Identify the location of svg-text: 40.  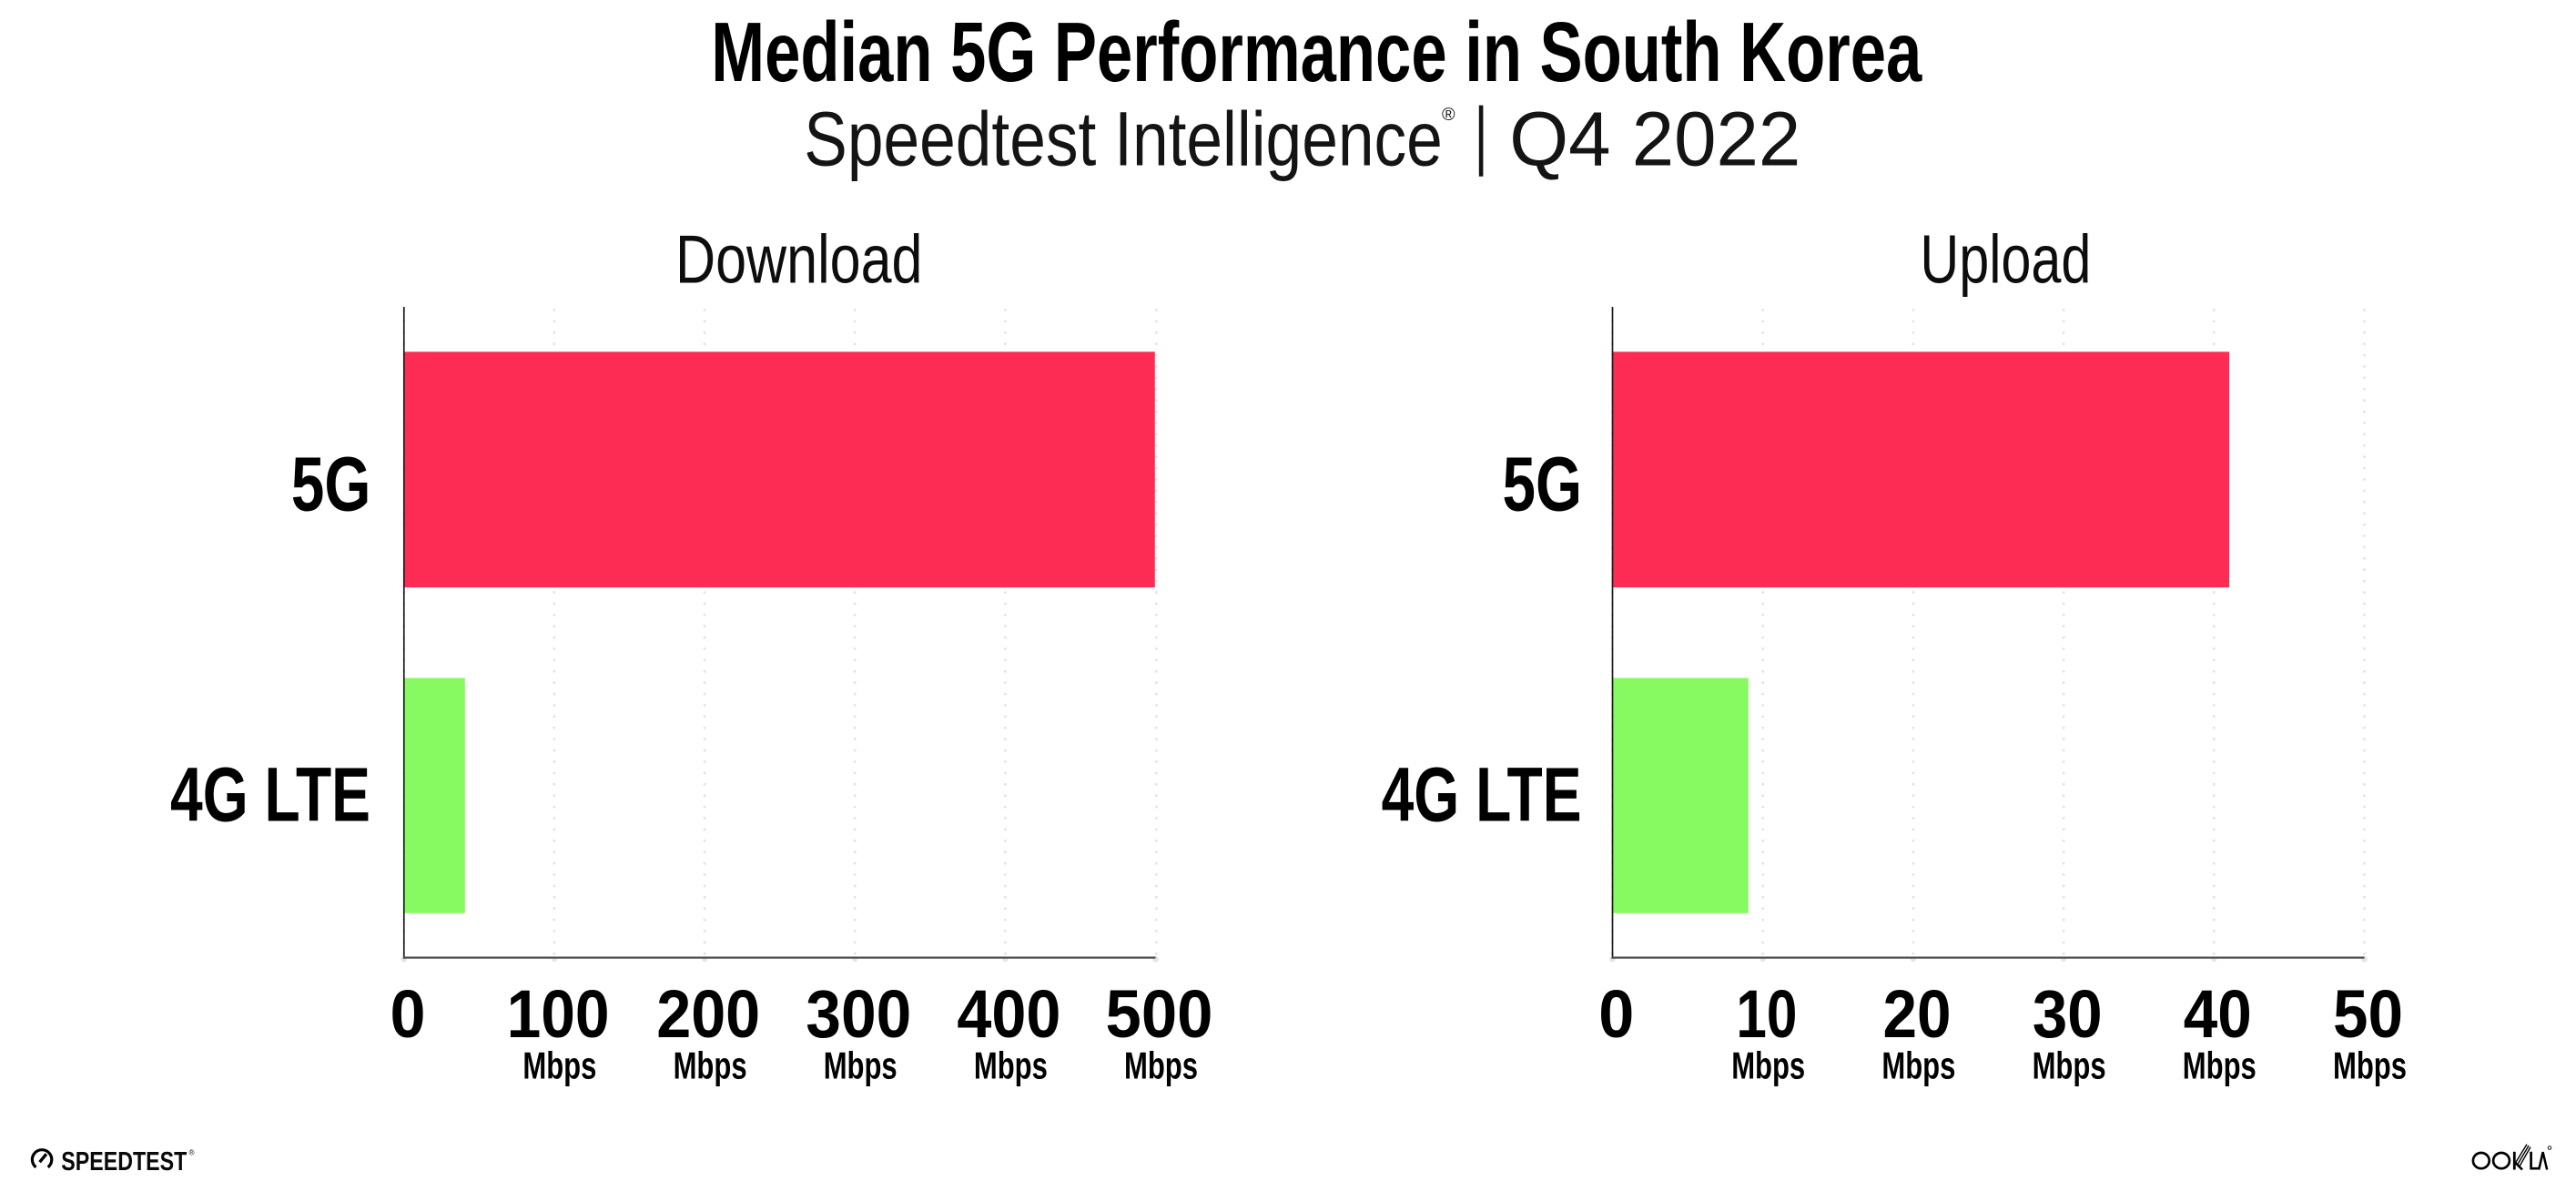
(2218, 1014).